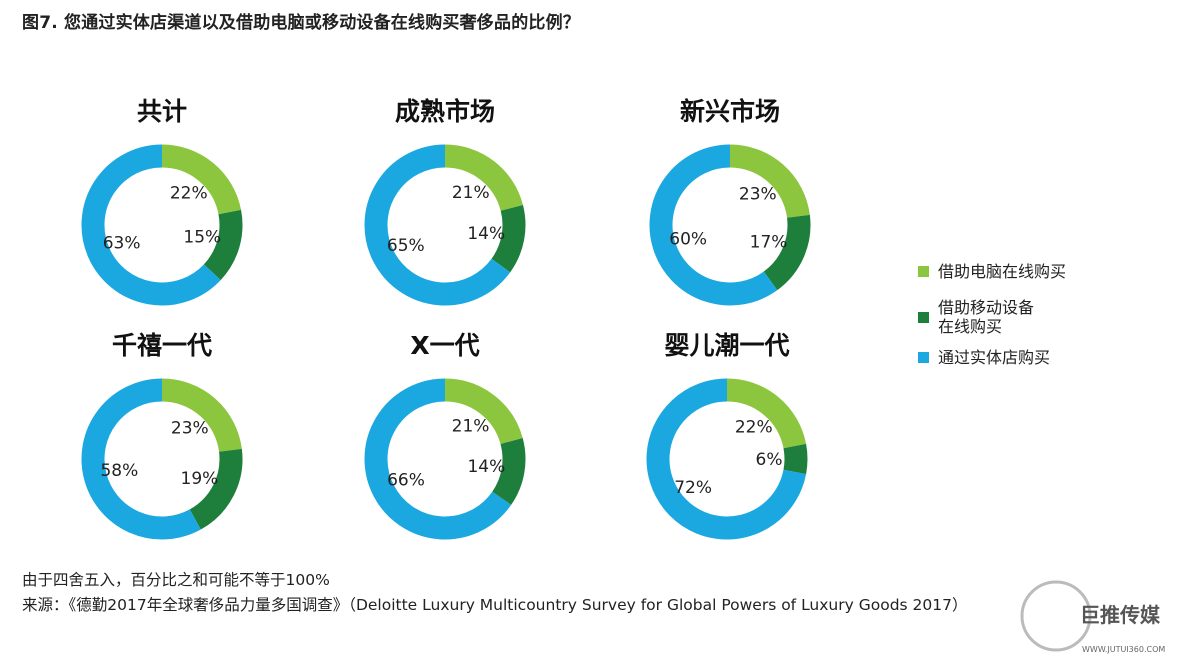 Image resolution: width=1200 pixels, height=664 pixels. Describe the element at coordinates (444, 111) in the screenshot. I see `chart-title: 成熟市场` at that location.